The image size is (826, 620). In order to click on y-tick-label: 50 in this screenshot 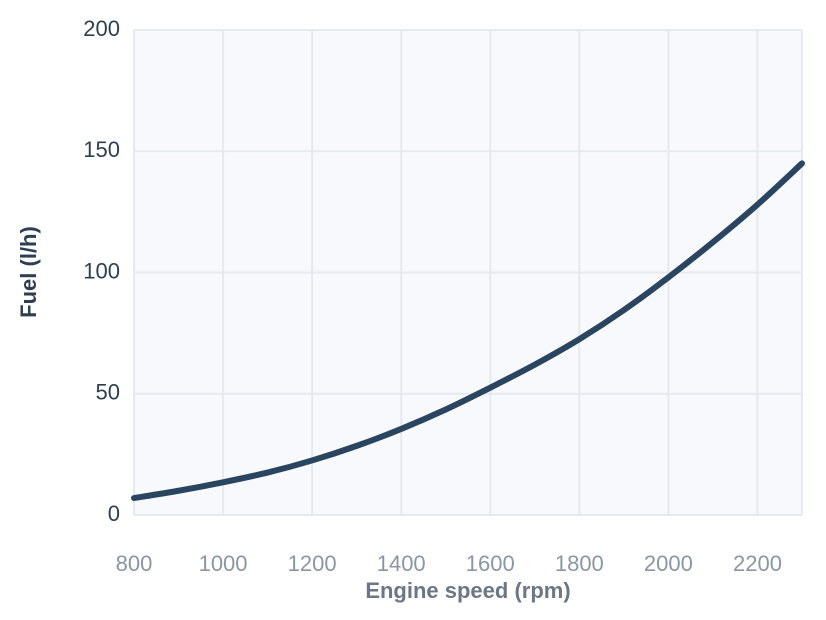, I will do `click(108, 392)`.